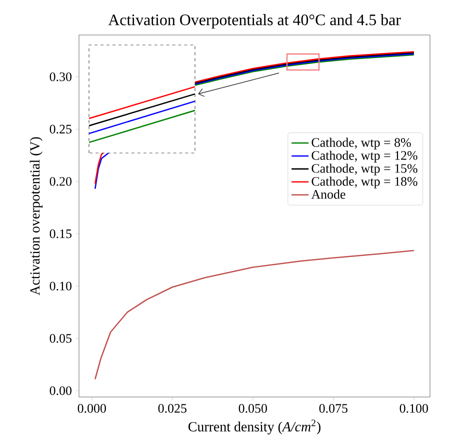 This screenshot has width=470, height=447. I want to click on y-tick-label: 0.00, so click(61, 391).